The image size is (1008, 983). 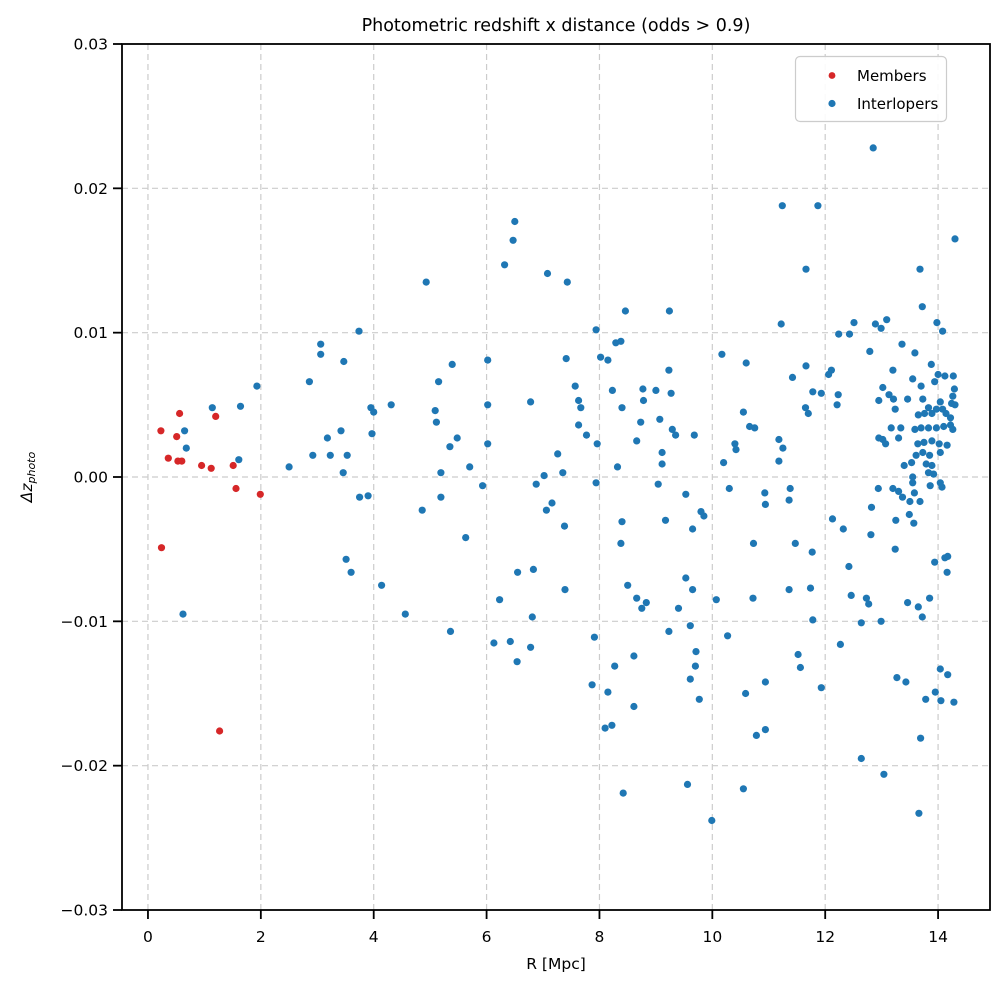 I want to click on legend-marker-interlopers, so click(x=832, y=103).